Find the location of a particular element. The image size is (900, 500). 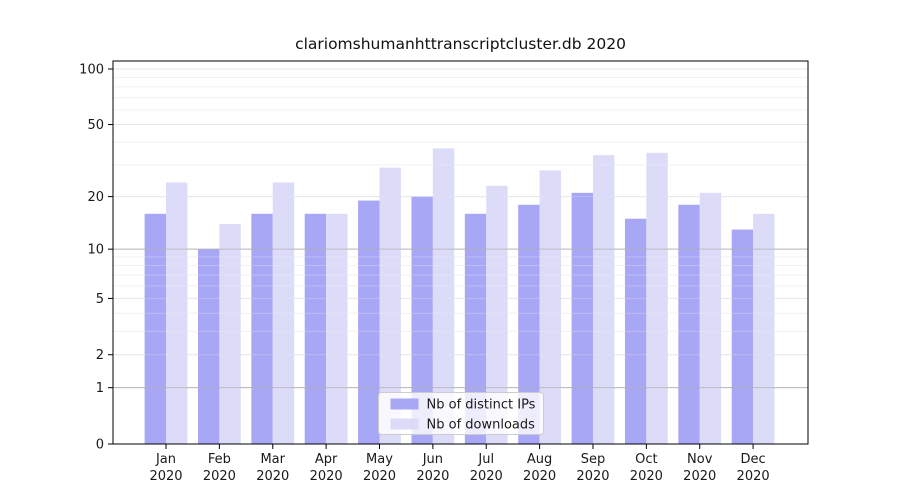

y-tick-label: 100 is located at coordinates (91, 70).